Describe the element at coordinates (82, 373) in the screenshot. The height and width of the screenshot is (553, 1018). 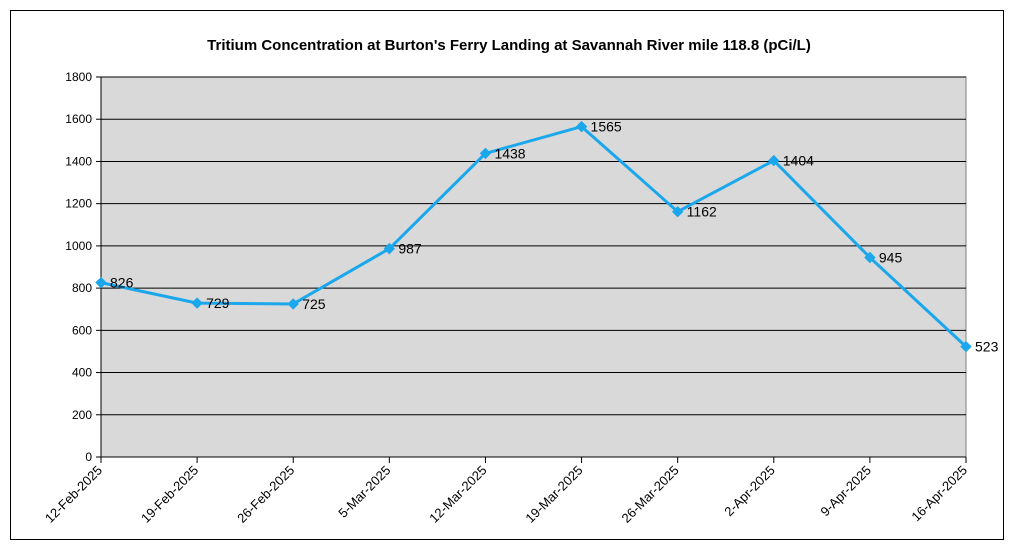
I see `y-tick-label: 400` at that location.